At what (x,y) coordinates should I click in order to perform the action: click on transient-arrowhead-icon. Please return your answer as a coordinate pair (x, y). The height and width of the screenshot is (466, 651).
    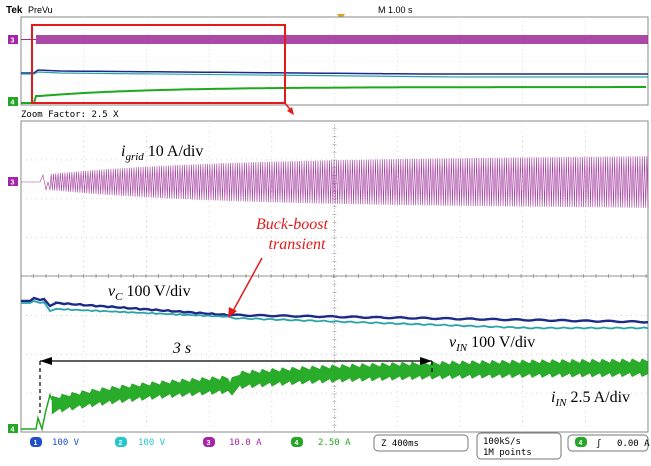
    Looking at the image, I should click on (232, 312).